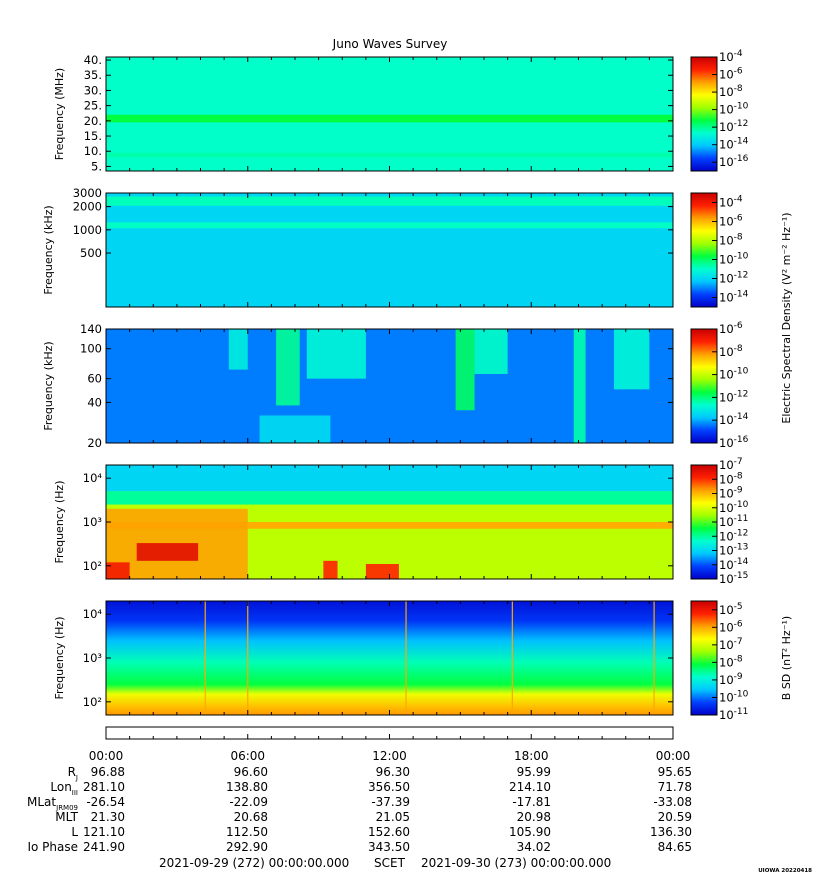 The width and height of the screenshot is (815, 880). Describe the element at coordinates (786, 317) in the screenshot. I see `colorbar-label: Electric Spectral Density (V² m⁻² Hz⁻¹)` at that location.